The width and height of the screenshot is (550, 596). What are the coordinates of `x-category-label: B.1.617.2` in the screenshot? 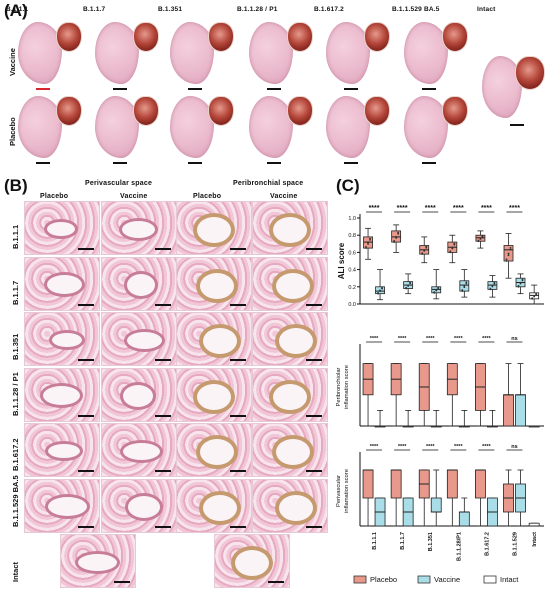 It's located at (487, 544).